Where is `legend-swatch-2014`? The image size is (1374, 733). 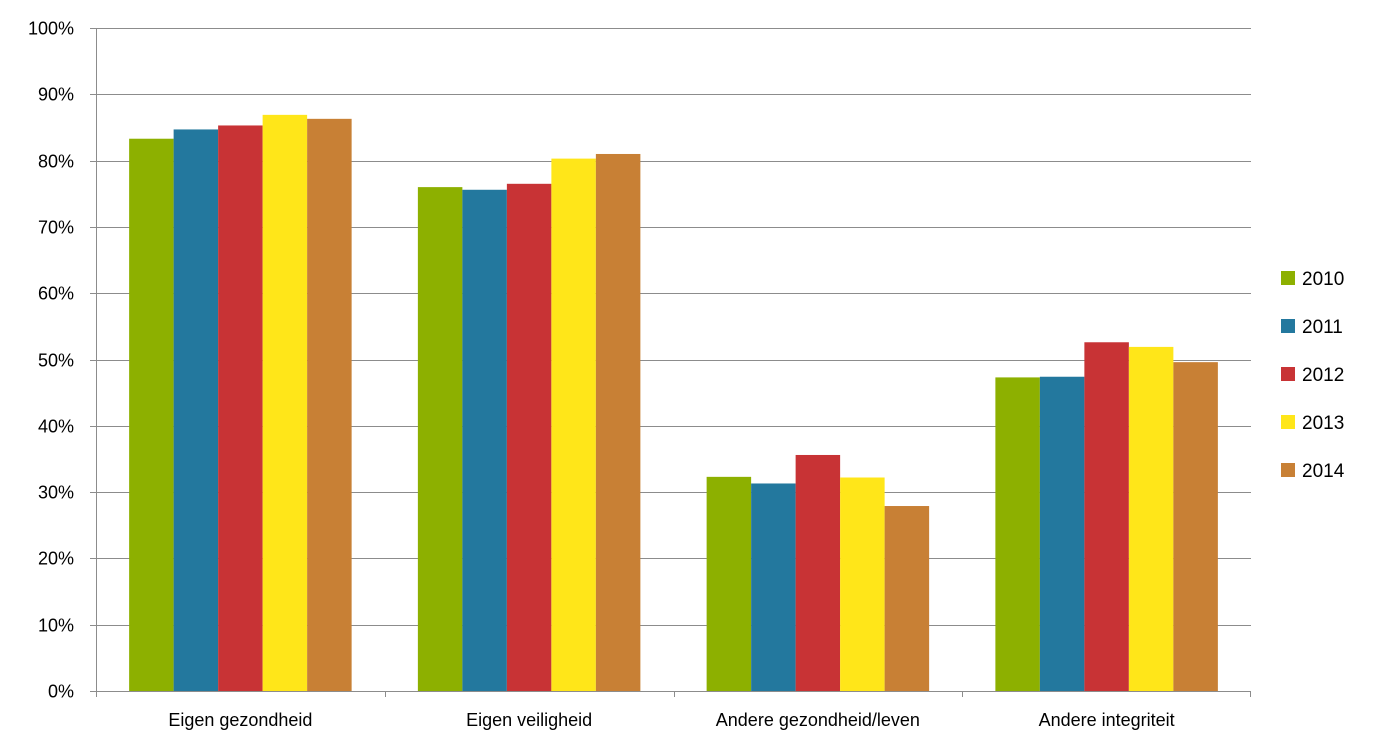
legend-swatch-2014 is located at coordinates (1288, 470).